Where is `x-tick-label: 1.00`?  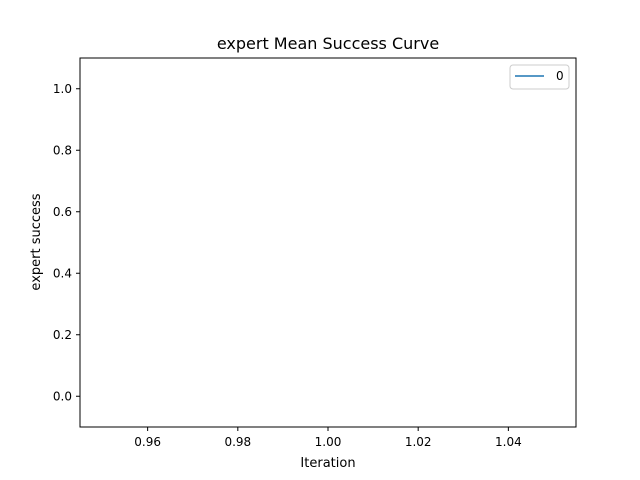 x-tick-label: 1.00 is located at coordinates (328, 442).